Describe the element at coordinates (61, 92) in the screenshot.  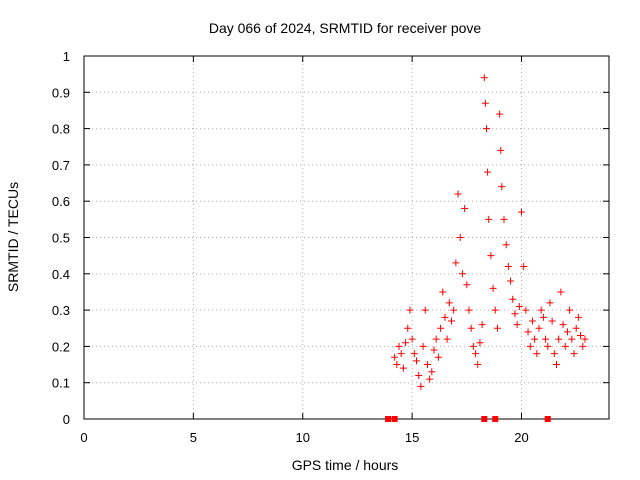
I see `y-tick-label: 0.9` at that location.